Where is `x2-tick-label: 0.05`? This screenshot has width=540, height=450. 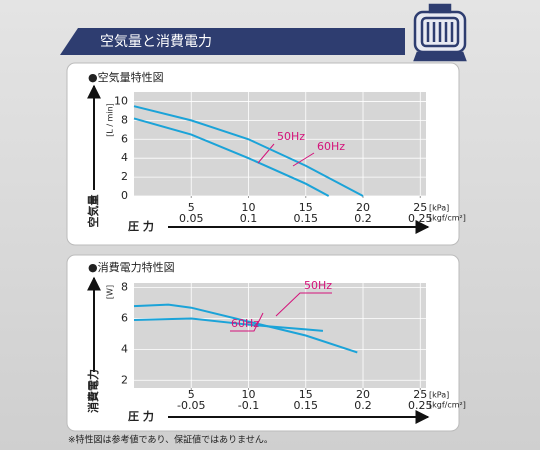
x2-tick-label: 0.05 is located at coordinates (191, 218).